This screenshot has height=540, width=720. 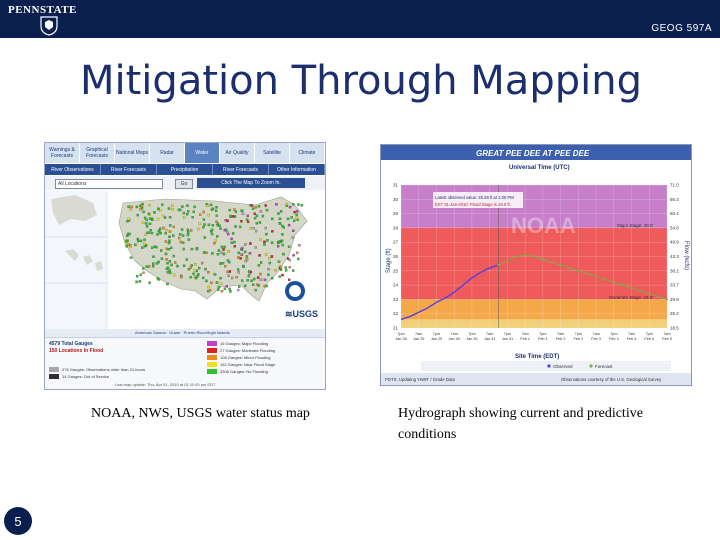 What do you see at coordinates (591, 366) in the screenshot?
I see `legend-forecast-marker` at bounding box center [591, 366].